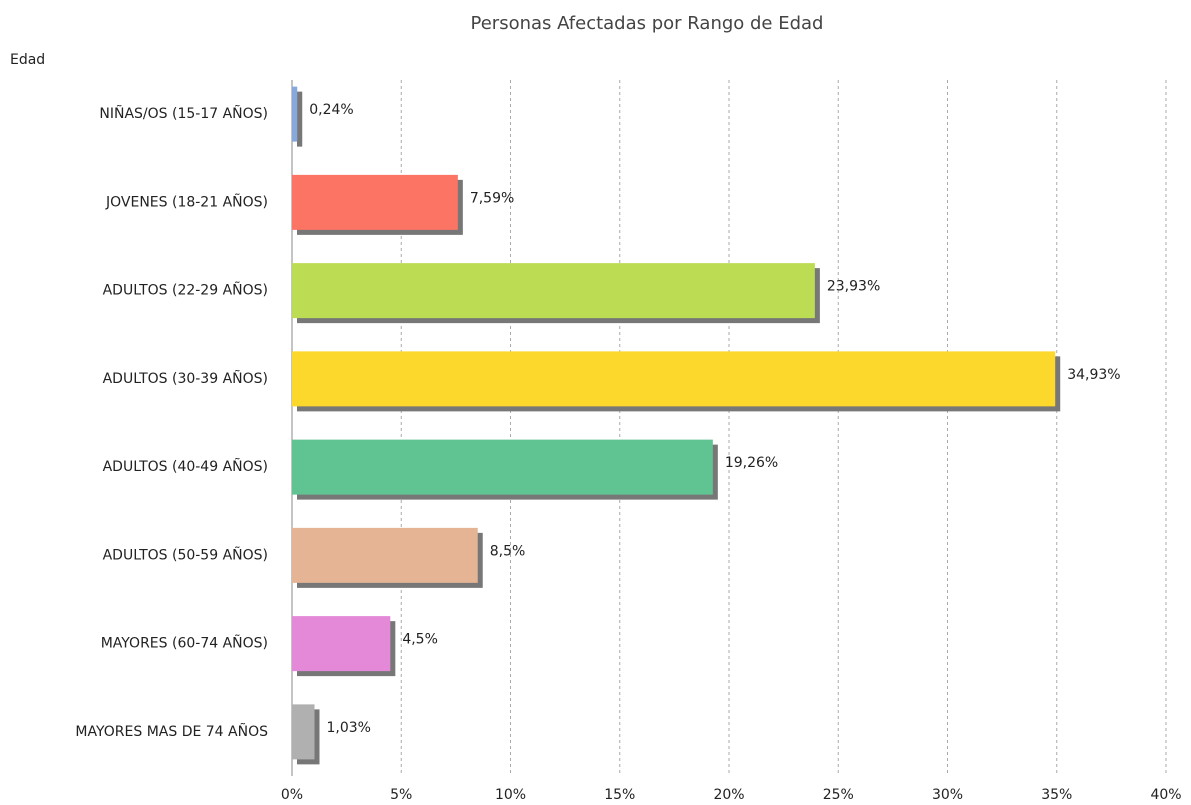 The image size is (1191, 805). I want to click on y-axis-label: Edad, so click(27, 60).